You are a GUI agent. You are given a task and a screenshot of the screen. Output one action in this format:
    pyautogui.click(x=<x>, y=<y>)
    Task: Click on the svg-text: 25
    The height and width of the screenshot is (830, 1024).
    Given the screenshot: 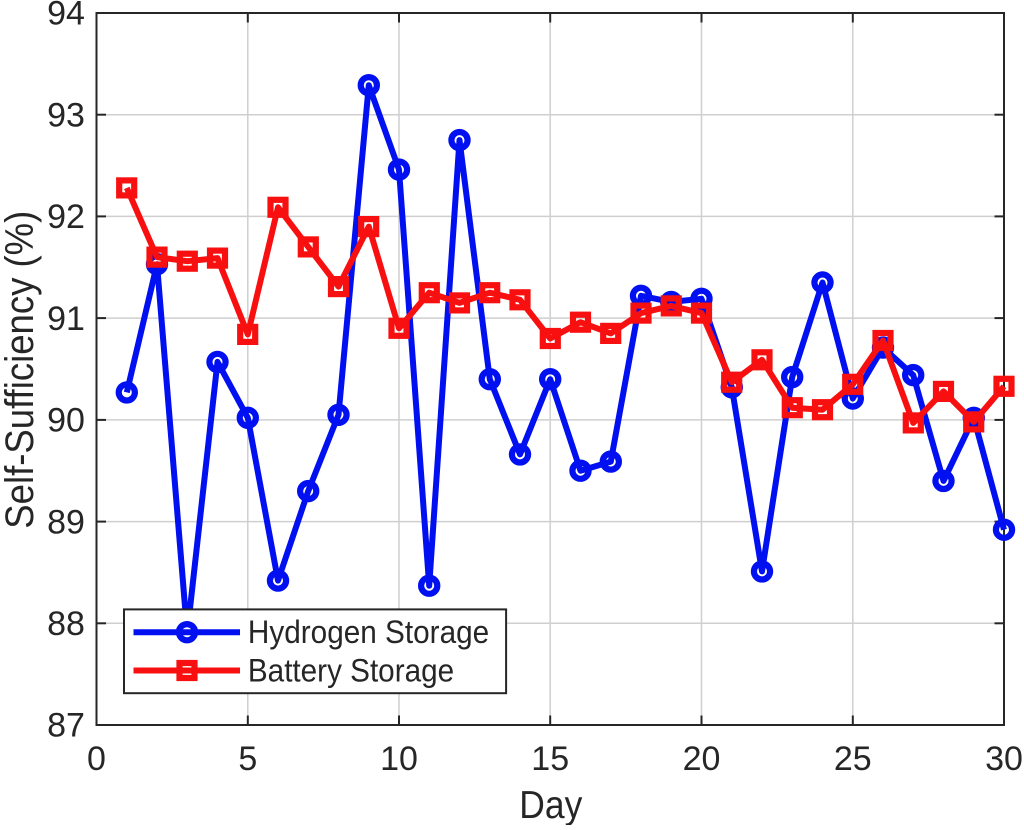 What is the action you would take?
    pyautogui.click(x=853, y=759)
    